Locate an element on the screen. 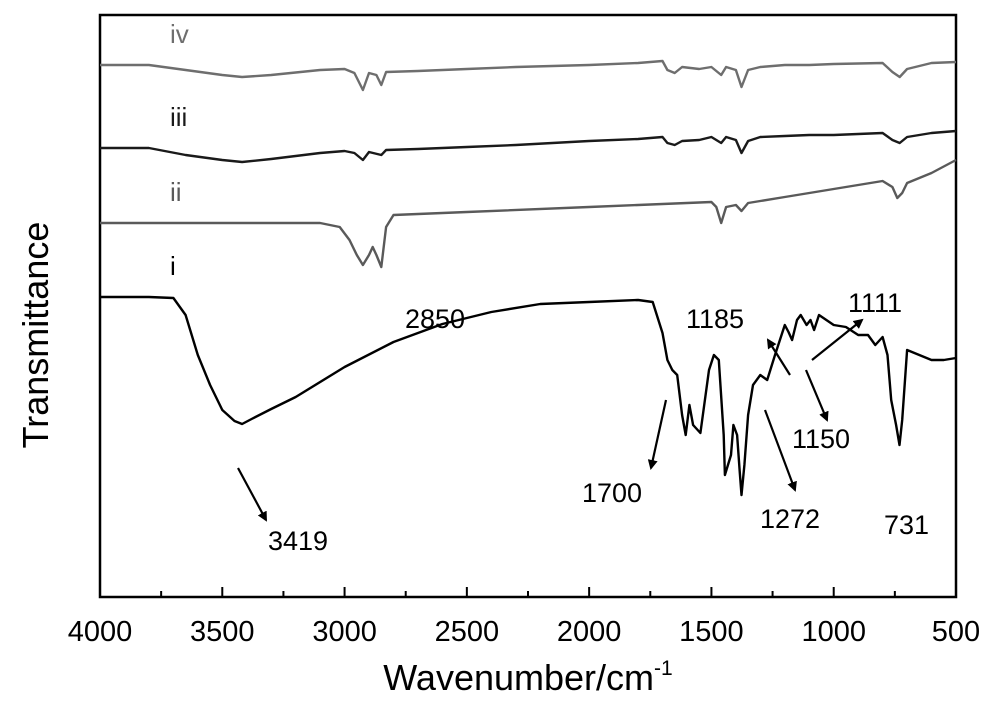 The height and width of the screenshot is (706, 1000). x-tick-label: 500 is located at coordinates (956, 632).